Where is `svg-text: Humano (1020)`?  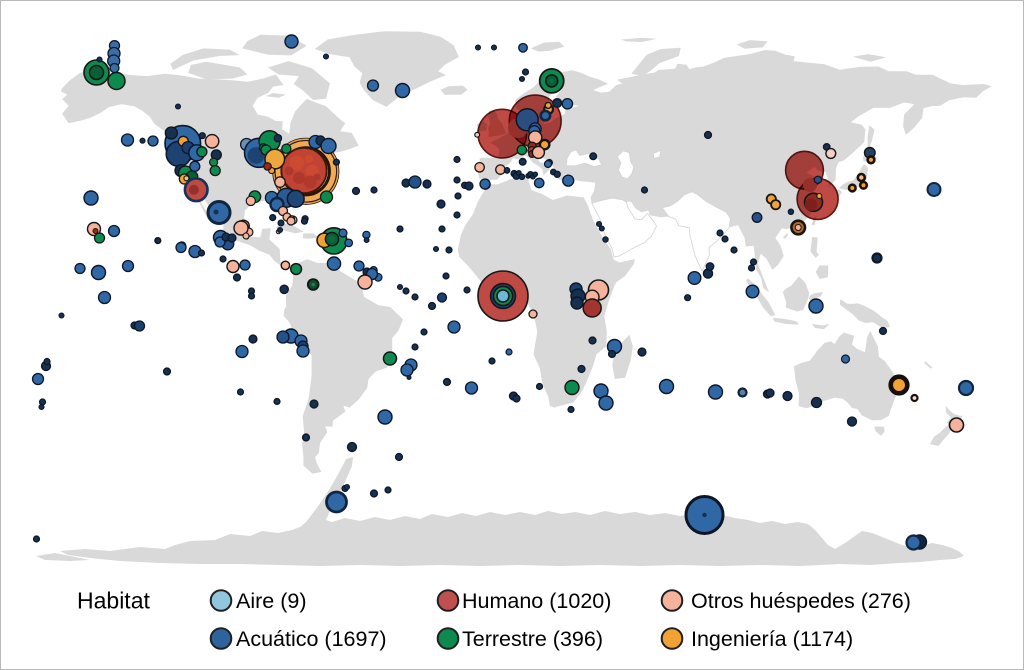 svg-text: Humano (1020) is located at coordinates (536, 601).